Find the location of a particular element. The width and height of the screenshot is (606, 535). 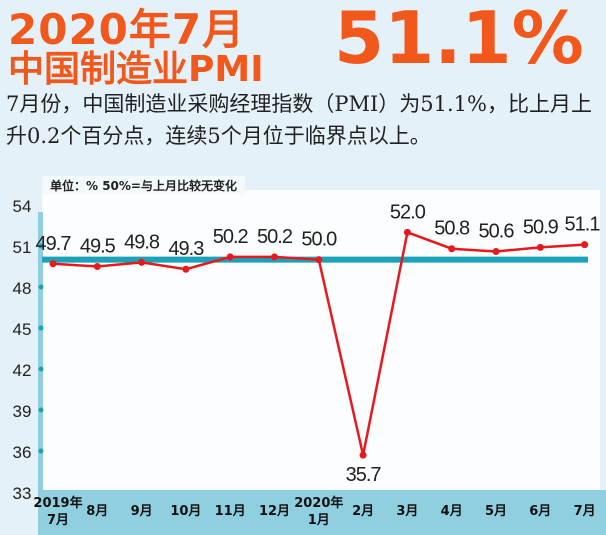

y-tick-label: 54 is located at coordinates (22, 206).